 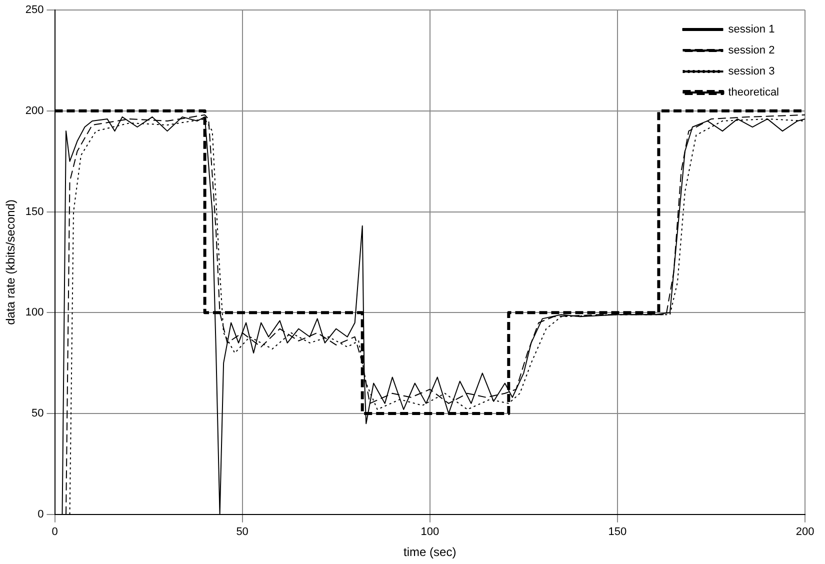 What do you see at coordinates (805, 532) in the screenshot?
I see `x-tick-label: 200` at bounding box center [805, 532].